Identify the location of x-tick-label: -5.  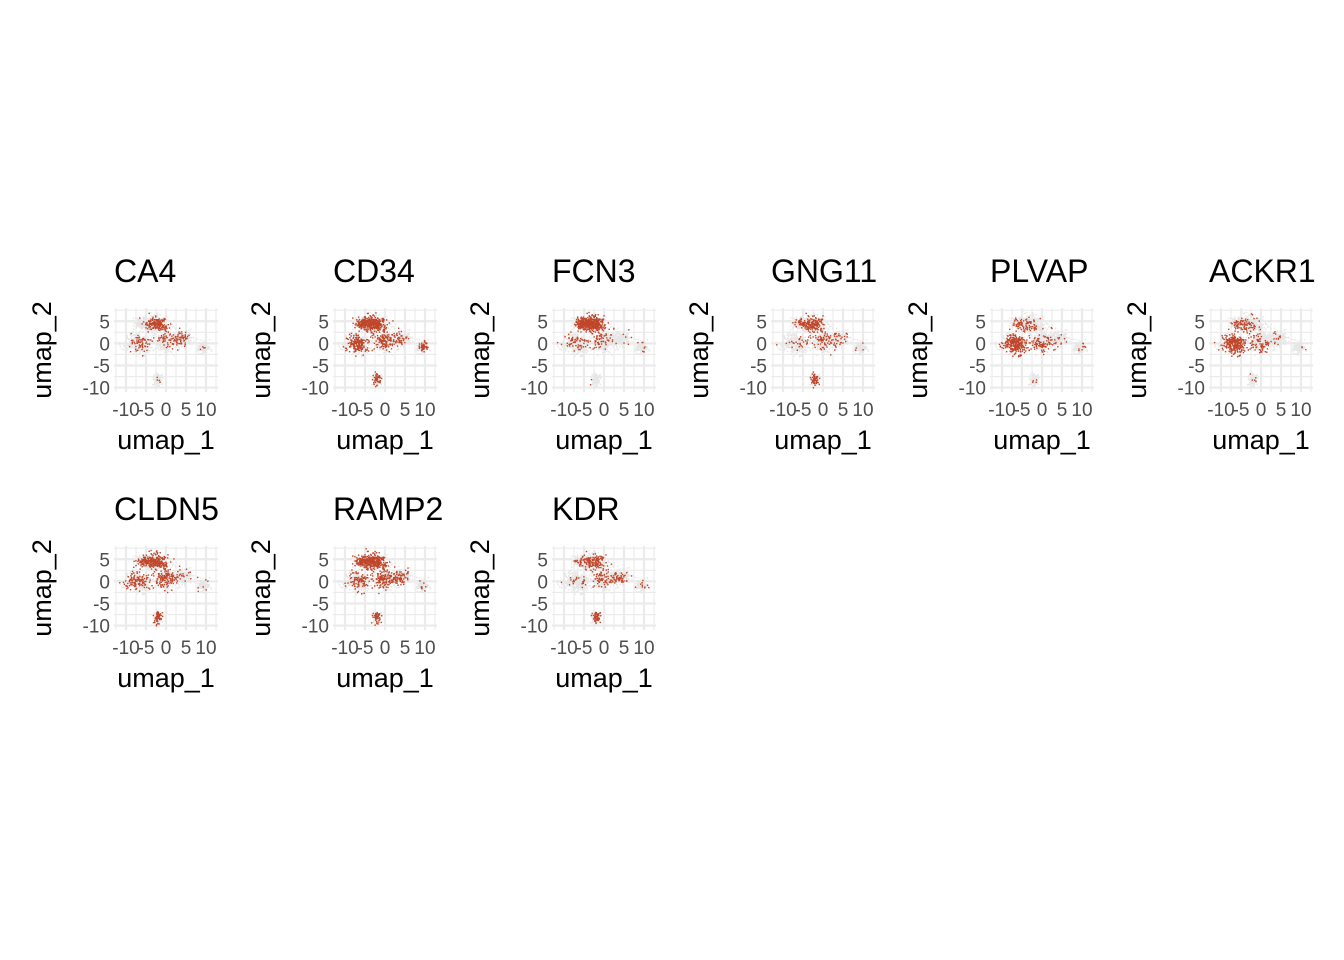
(365, 410).